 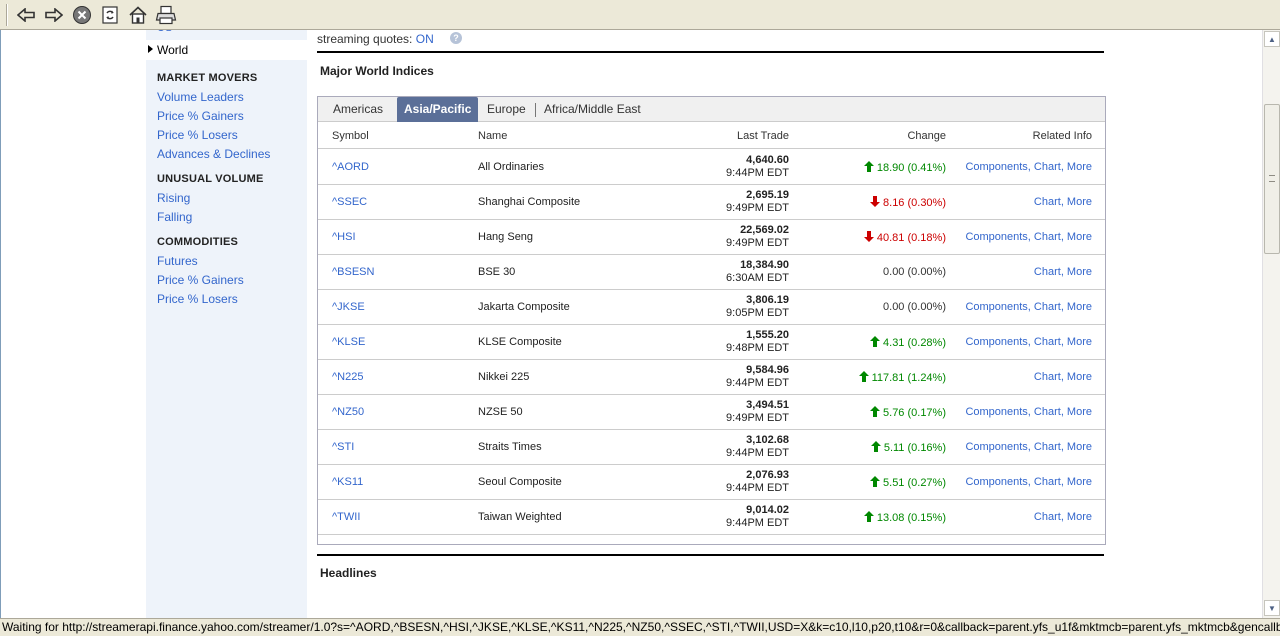 I want to click on symbol-link: ^BSESN, so click(x=353, y=272).